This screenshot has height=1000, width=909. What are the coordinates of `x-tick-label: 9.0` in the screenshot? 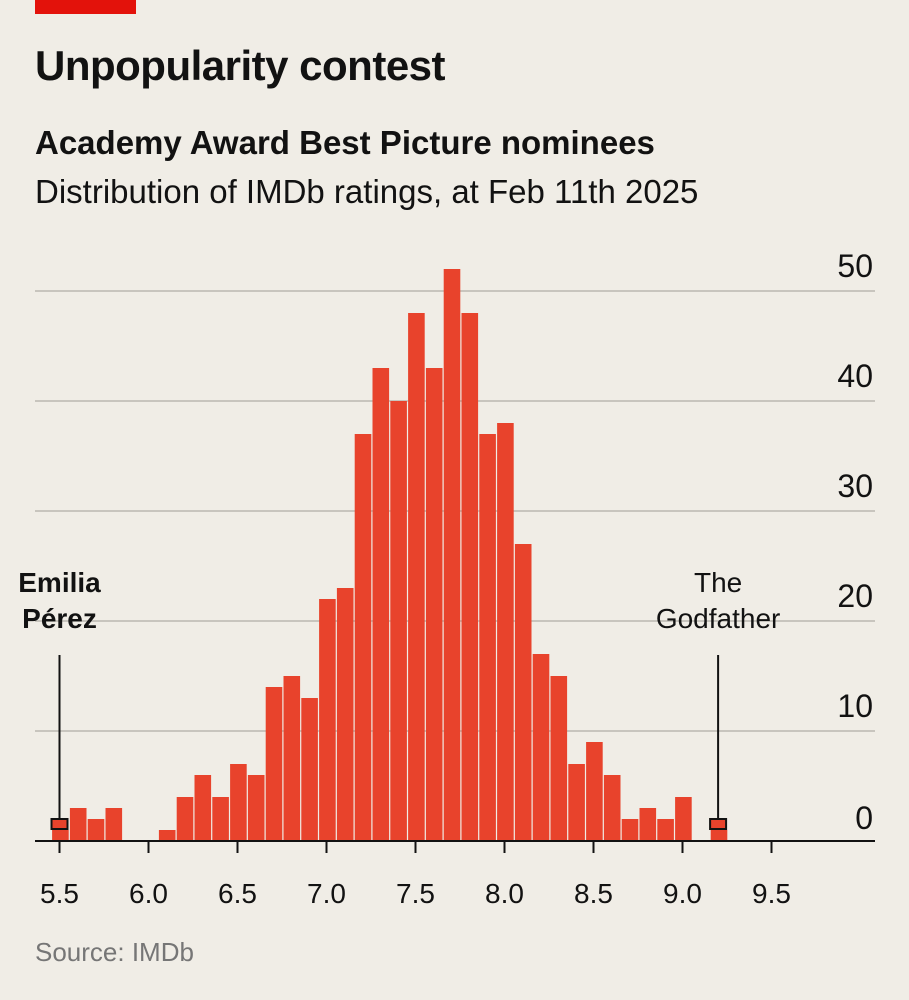 It's located at (682, 893).